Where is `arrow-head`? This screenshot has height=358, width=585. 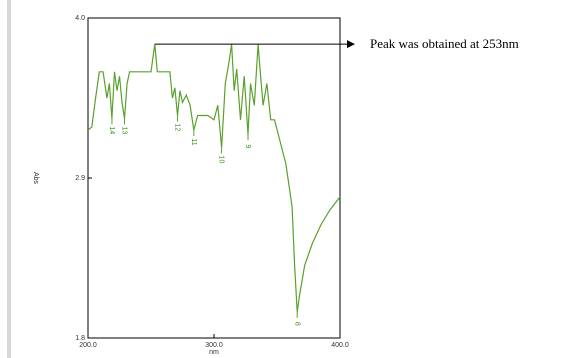 arrow-head is located at coordinates (351, 44).